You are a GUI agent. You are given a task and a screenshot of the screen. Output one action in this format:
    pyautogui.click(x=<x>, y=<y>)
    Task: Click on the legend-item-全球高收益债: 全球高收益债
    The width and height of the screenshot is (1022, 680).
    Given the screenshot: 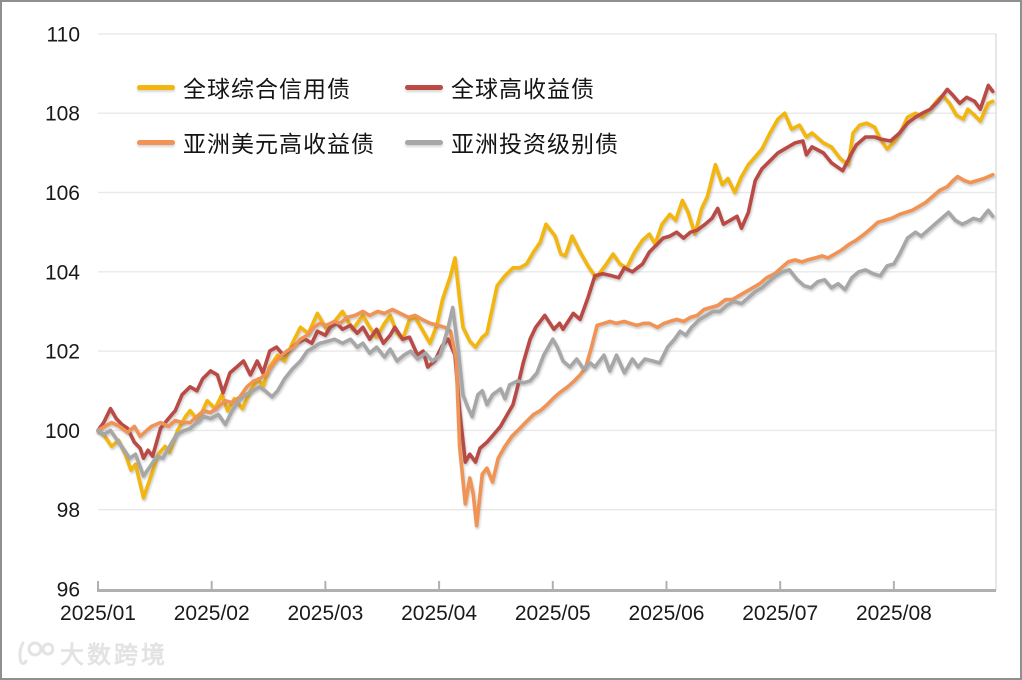 What is the action you would take?
    pyautogui.click(x=500, y=87)
    